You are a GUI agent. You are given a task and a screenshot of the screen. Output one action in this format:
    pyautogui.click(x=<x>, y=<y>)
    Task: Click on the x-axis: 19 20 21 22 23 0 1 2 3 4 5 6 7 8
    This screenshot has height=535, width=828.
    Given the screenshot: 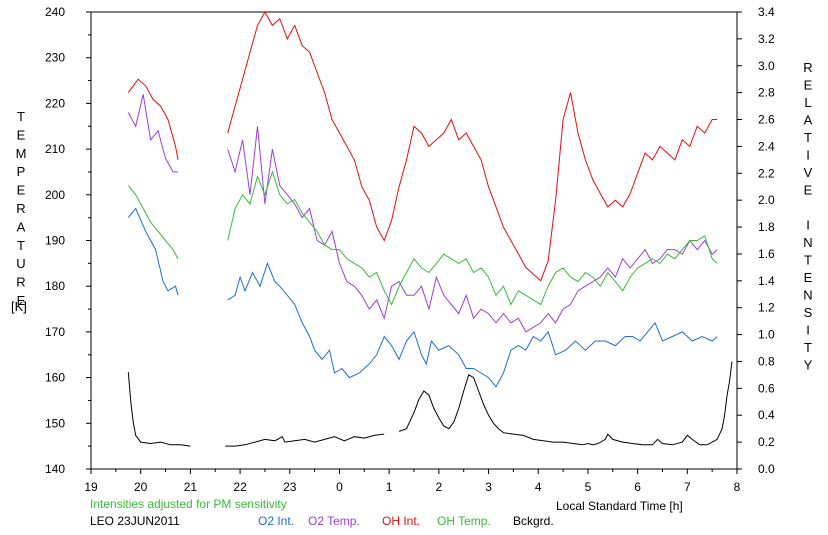 What is the action you would take?
    pyautogui.click(x=412, y=481)
    